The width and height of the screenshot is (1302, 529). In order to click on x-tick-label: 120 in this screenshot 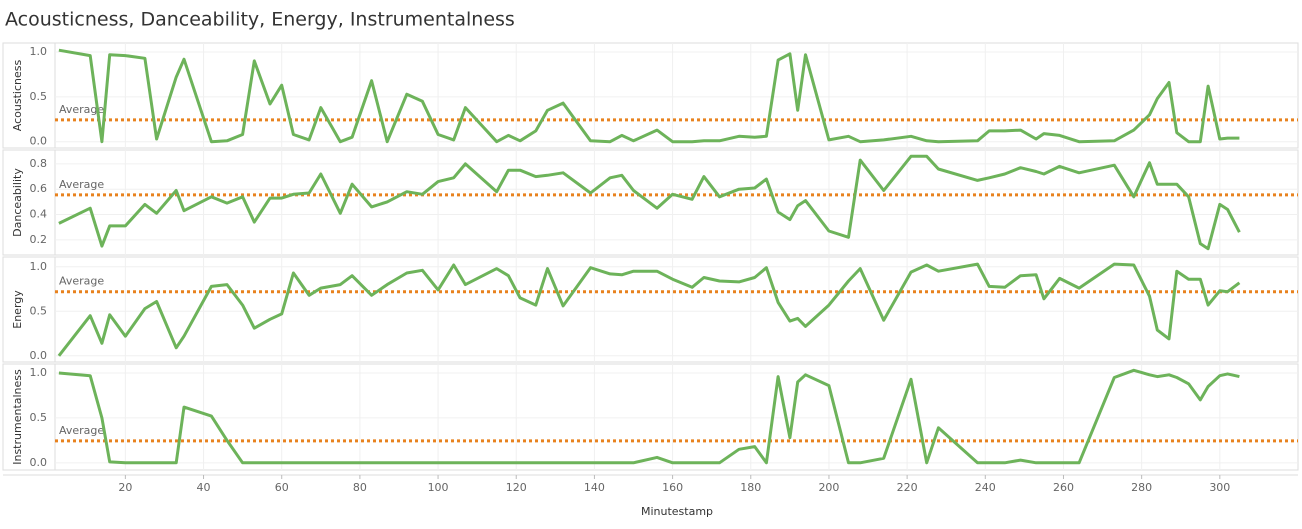, I will do `click(516, 487)`.